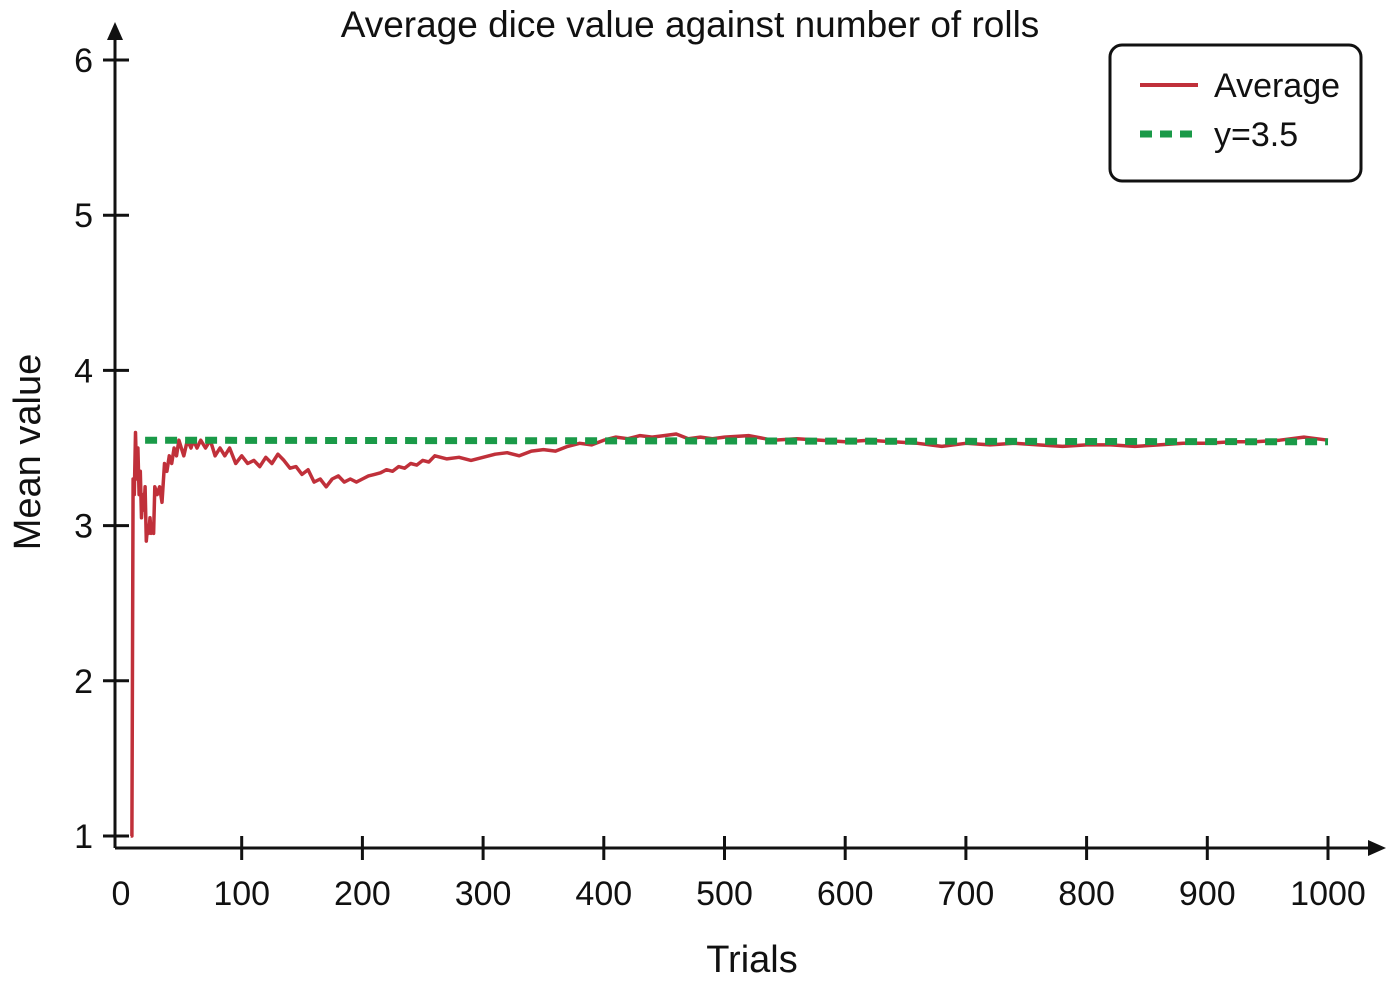 The width and height of the screenshot is (1386, 983). I want to click on y-tick-label: 2, so click(83, 682).